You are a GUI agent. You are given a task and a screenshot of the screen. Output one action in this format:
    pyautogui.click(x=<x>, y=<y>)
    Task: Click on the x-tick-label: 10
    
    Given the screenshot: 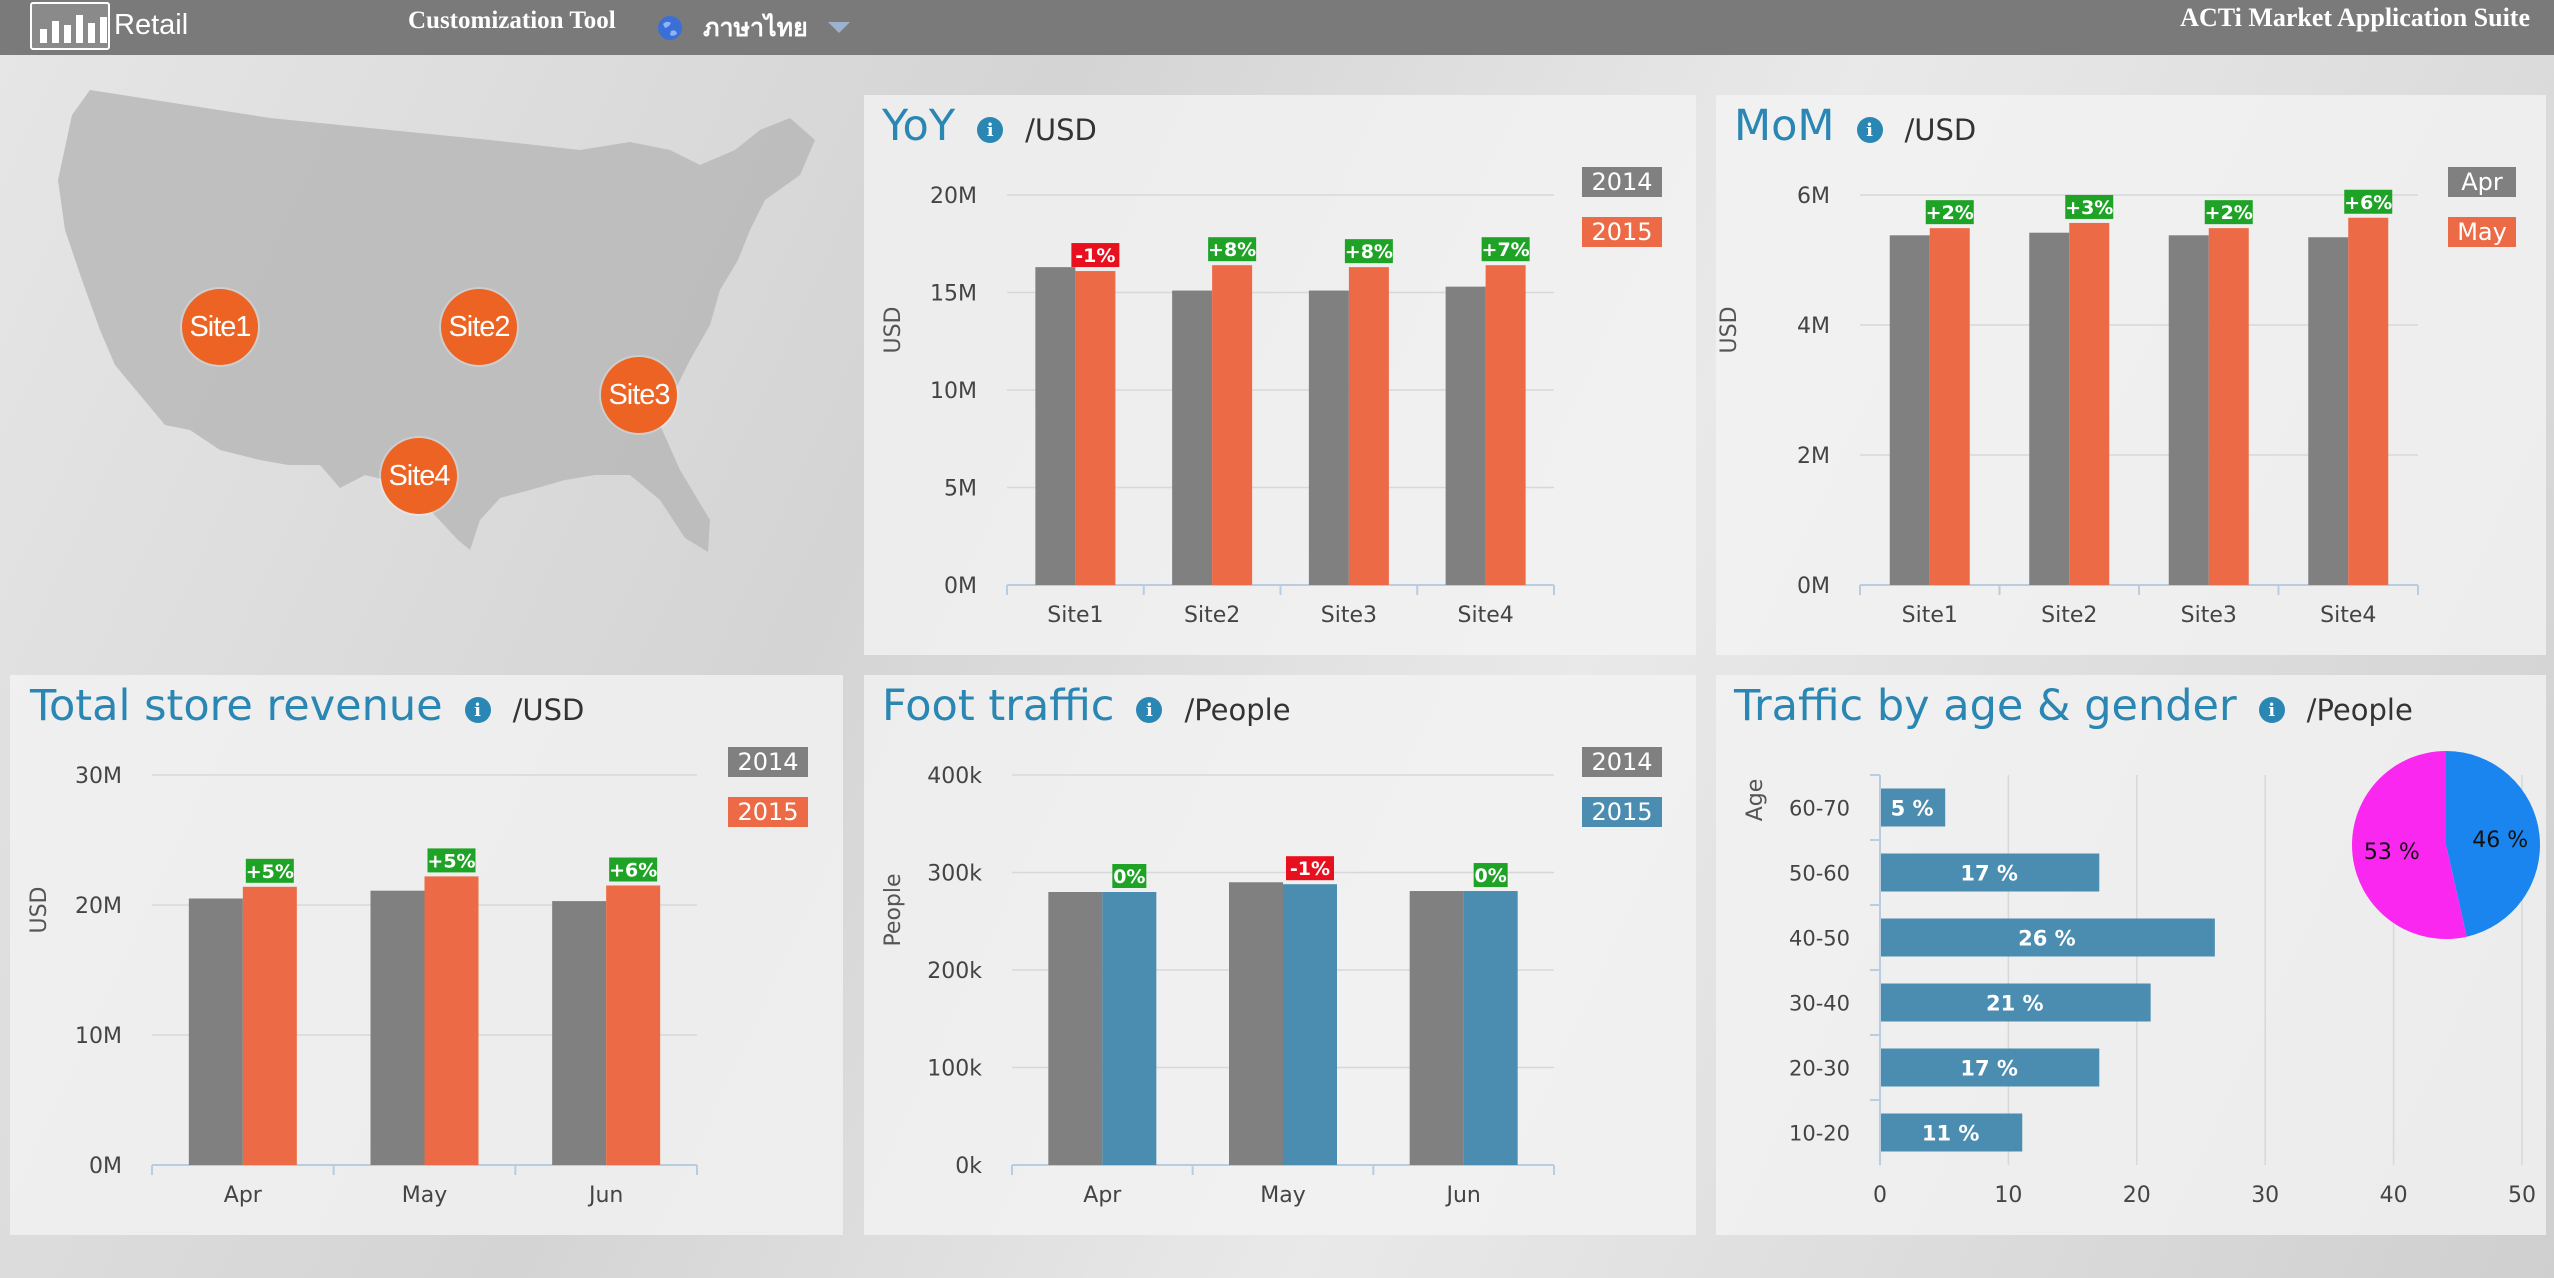 What is the action you would take?
    pyautogui.click(x=2008, y=1195)
    